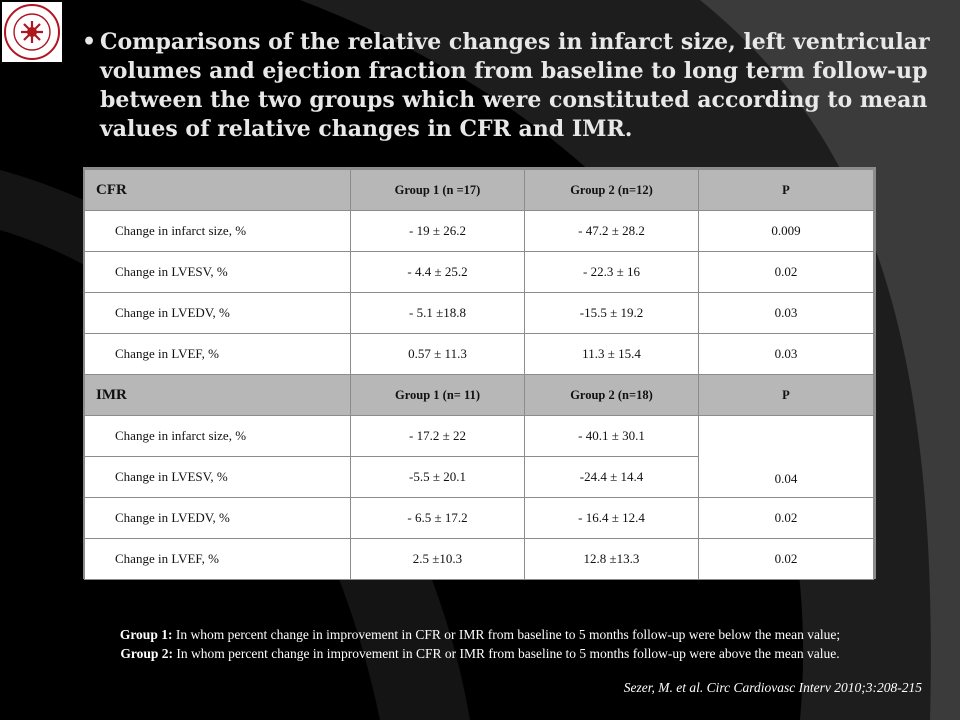  What do you see at coordinates (437, 231) in the screenshot?
I see `table-cell: - 19 ± 26.2` at bounding box center [437, 231].